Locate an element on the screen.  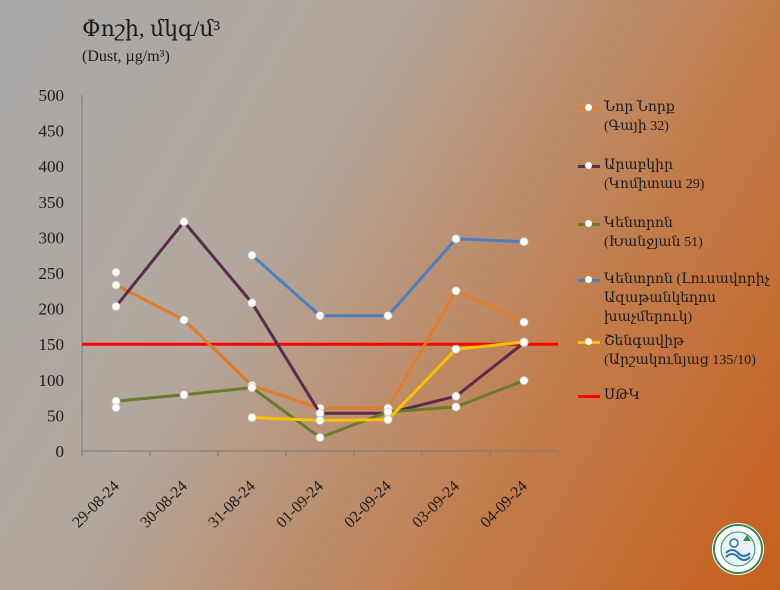
y-tick-label: 50 is located at coordinates (55, 415).